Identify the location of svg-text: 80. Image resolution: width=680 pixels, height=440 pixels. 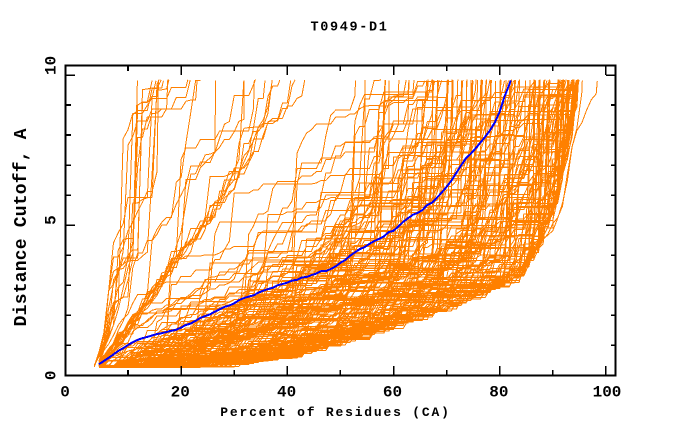
(498, 392).